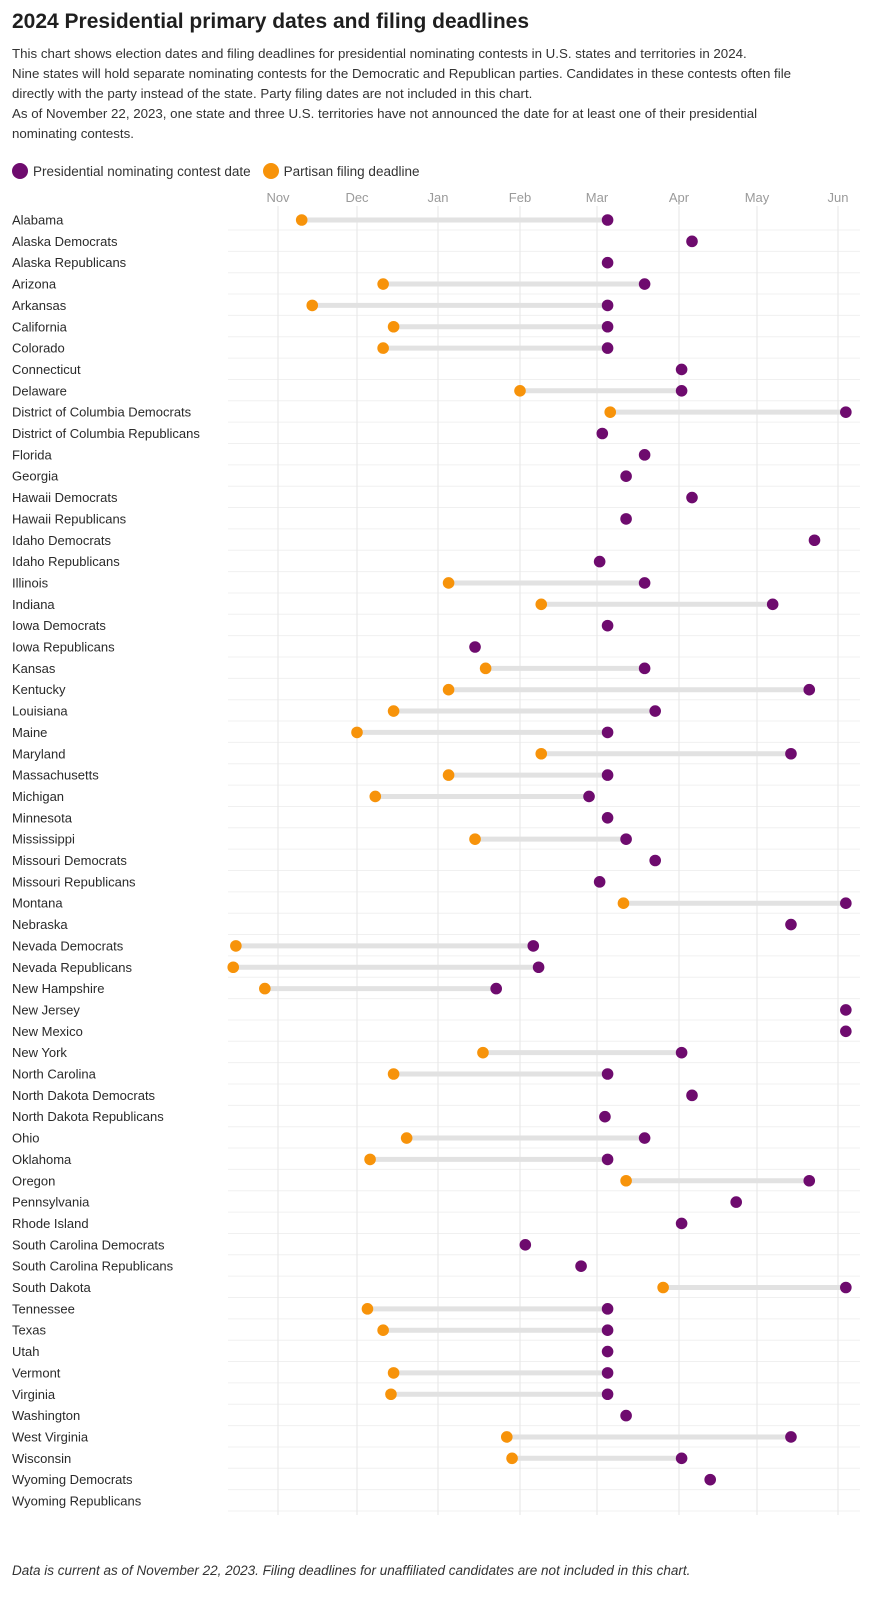 This screenshot has width=884, height=1600. What do you see at coordinates (69, 262) in the screenshot?
I see `row-label: Alaska Republicans` at bounding box center [69, 262].